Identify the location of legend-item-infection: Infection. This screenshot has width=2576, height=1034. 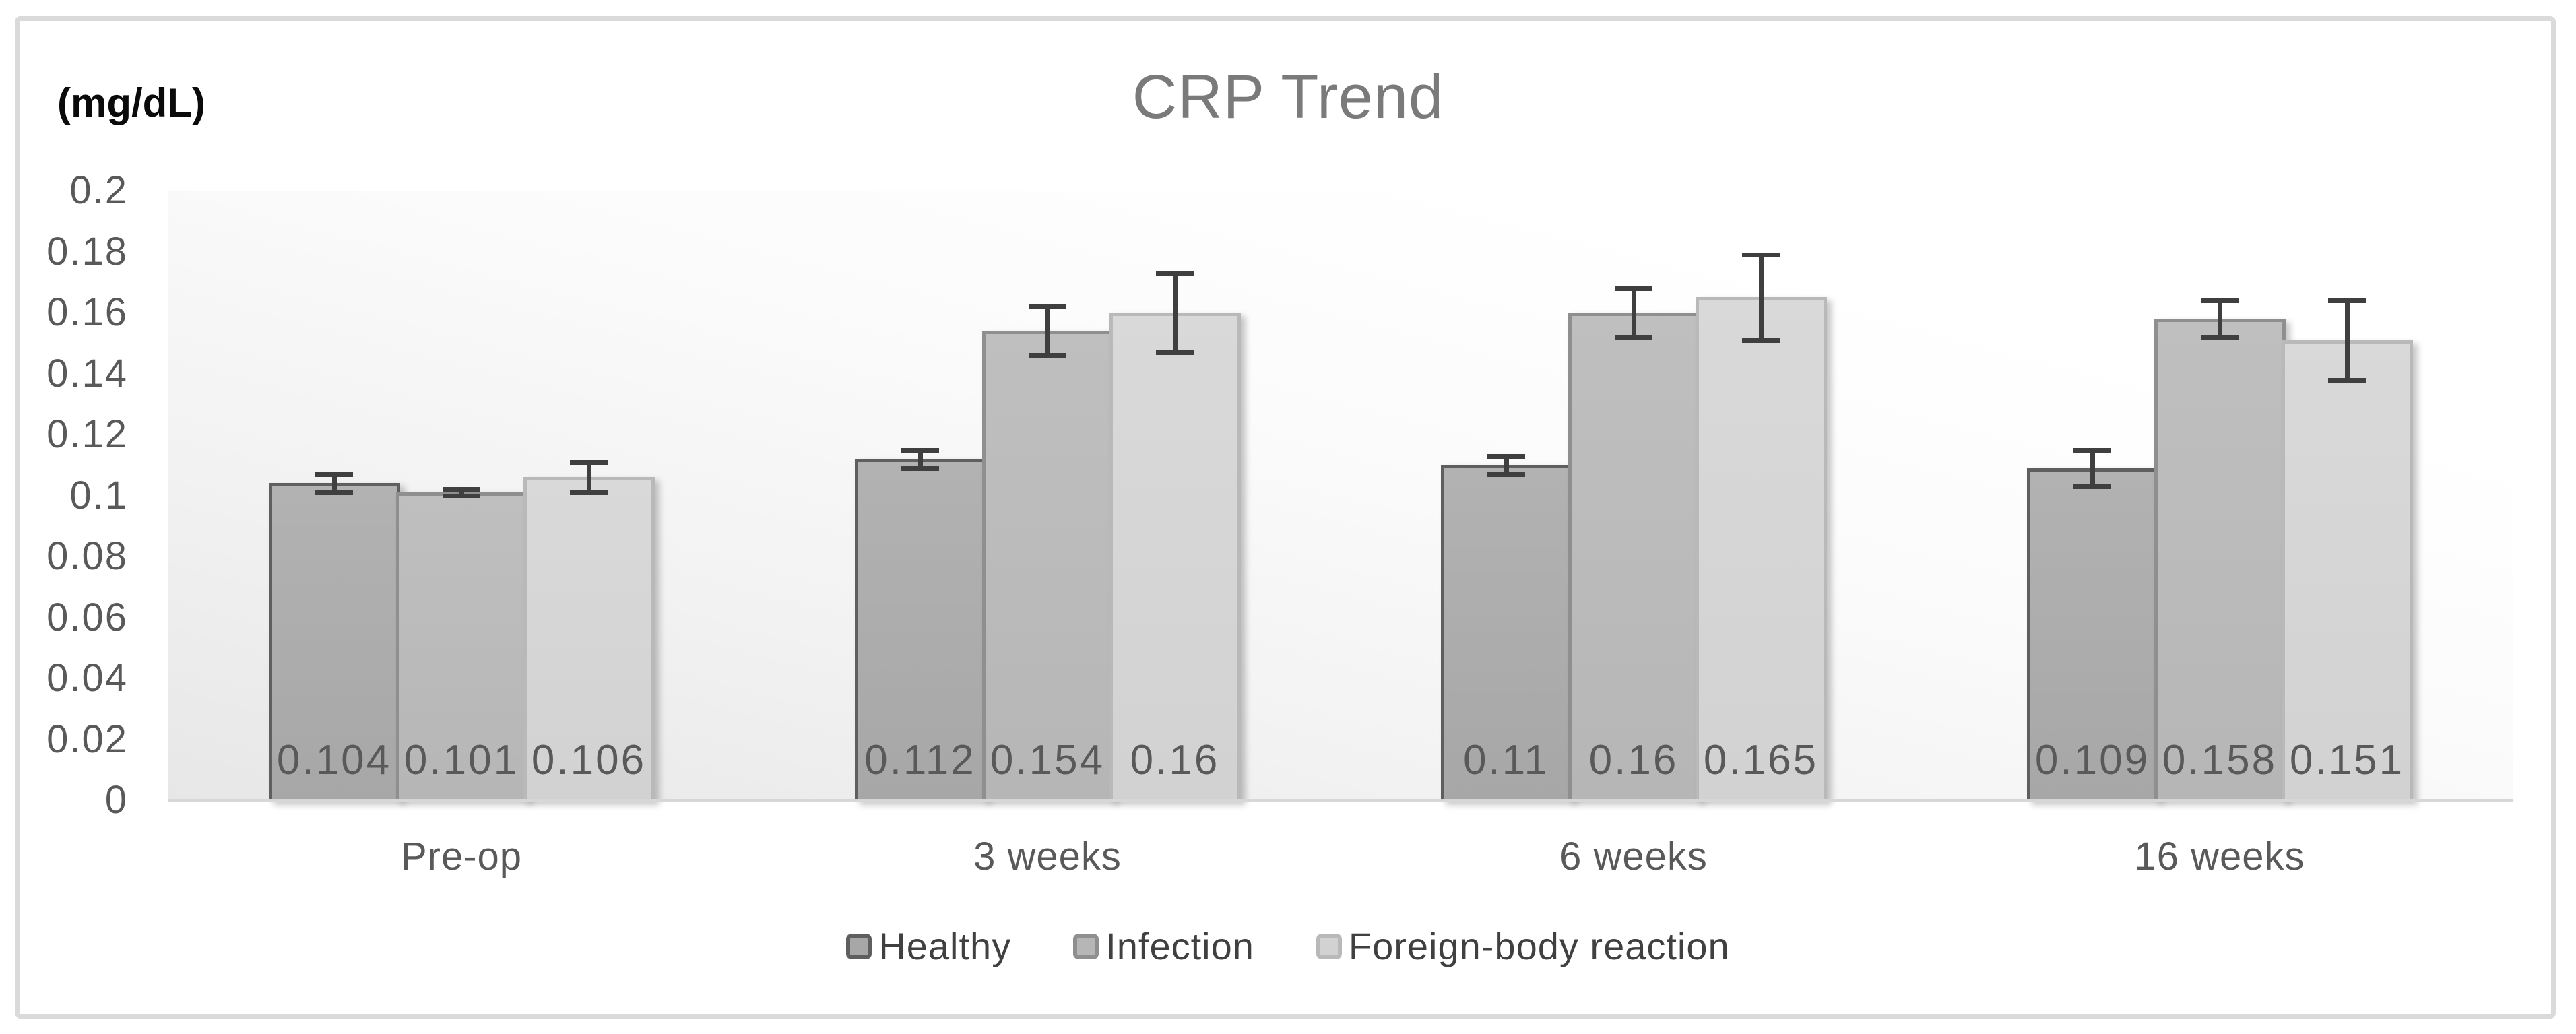
(1163, 946).